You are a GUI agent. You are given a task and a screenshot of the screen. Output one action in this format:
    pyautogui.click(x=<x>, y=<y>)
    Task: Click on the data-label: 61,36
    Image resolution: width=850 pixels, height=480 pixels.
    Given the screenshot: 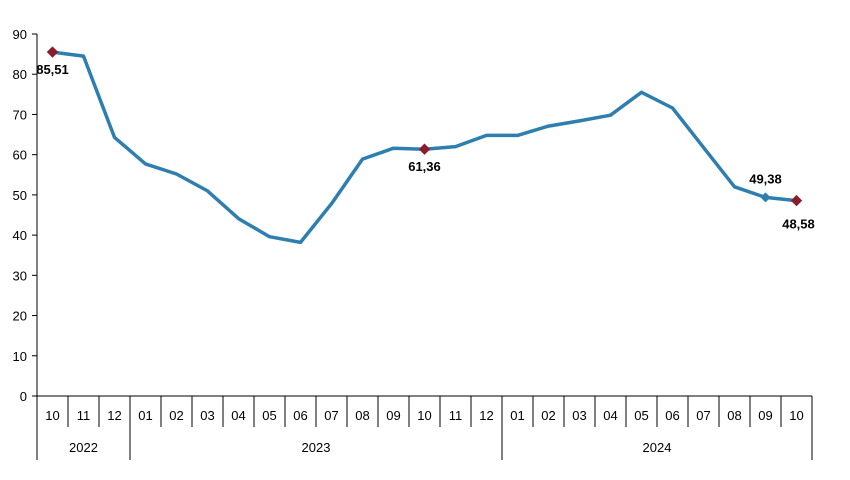 What is the action you would take?
    pyautogui.click(x=424, y=166)
    